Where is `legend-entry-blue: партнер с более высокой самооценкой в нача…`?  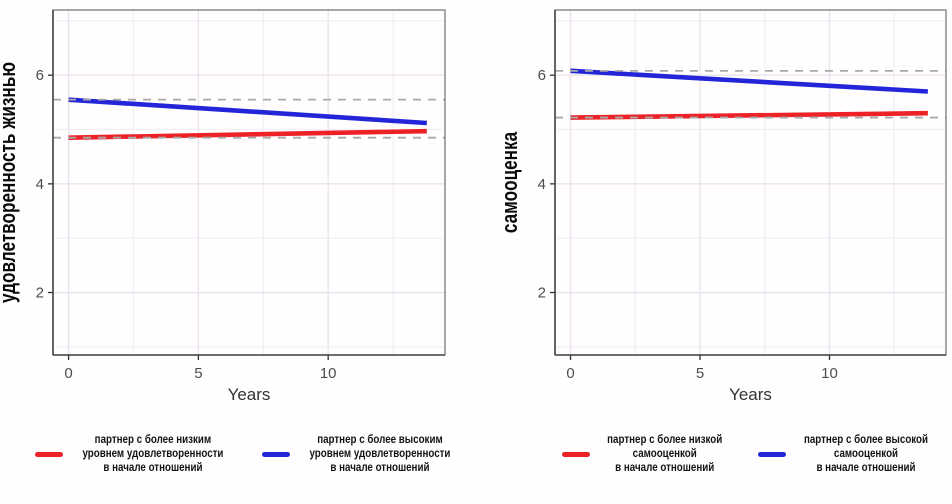
legend-entry-blue: партнер с более высокой самооценкой в нача… is located at coordinates (848, 454).